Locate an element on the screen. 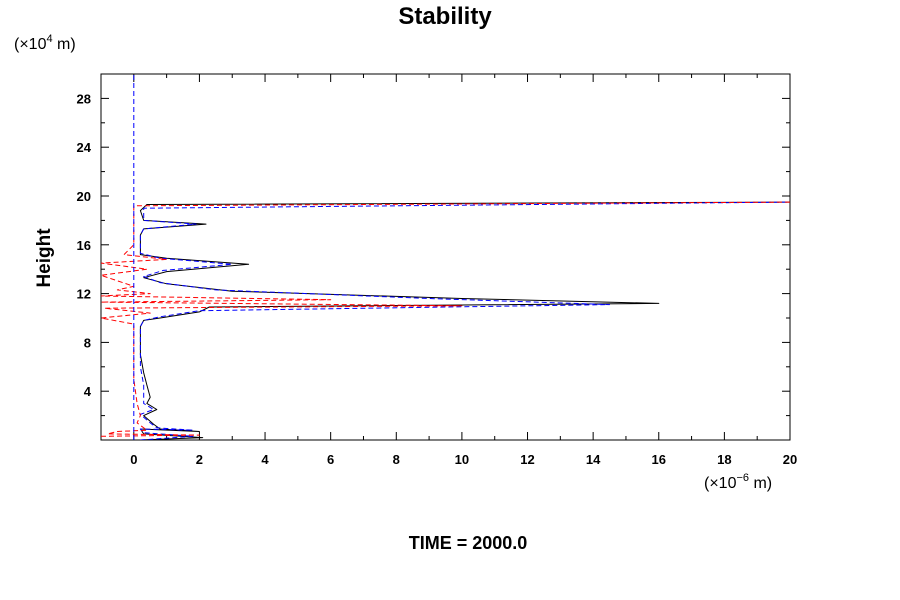  time-footer: TIME = 2000.0 is located at coordinates (468, 543).